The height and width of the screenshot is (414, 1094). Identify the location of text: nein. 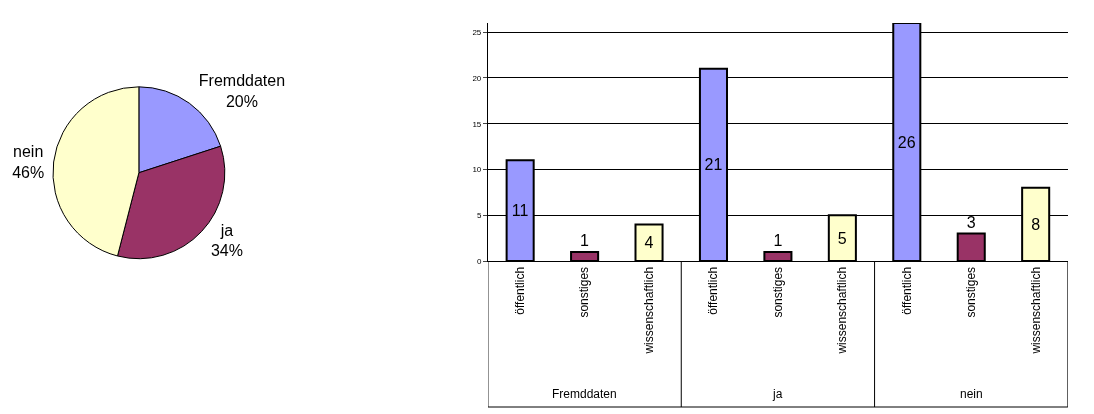
(971, 394).